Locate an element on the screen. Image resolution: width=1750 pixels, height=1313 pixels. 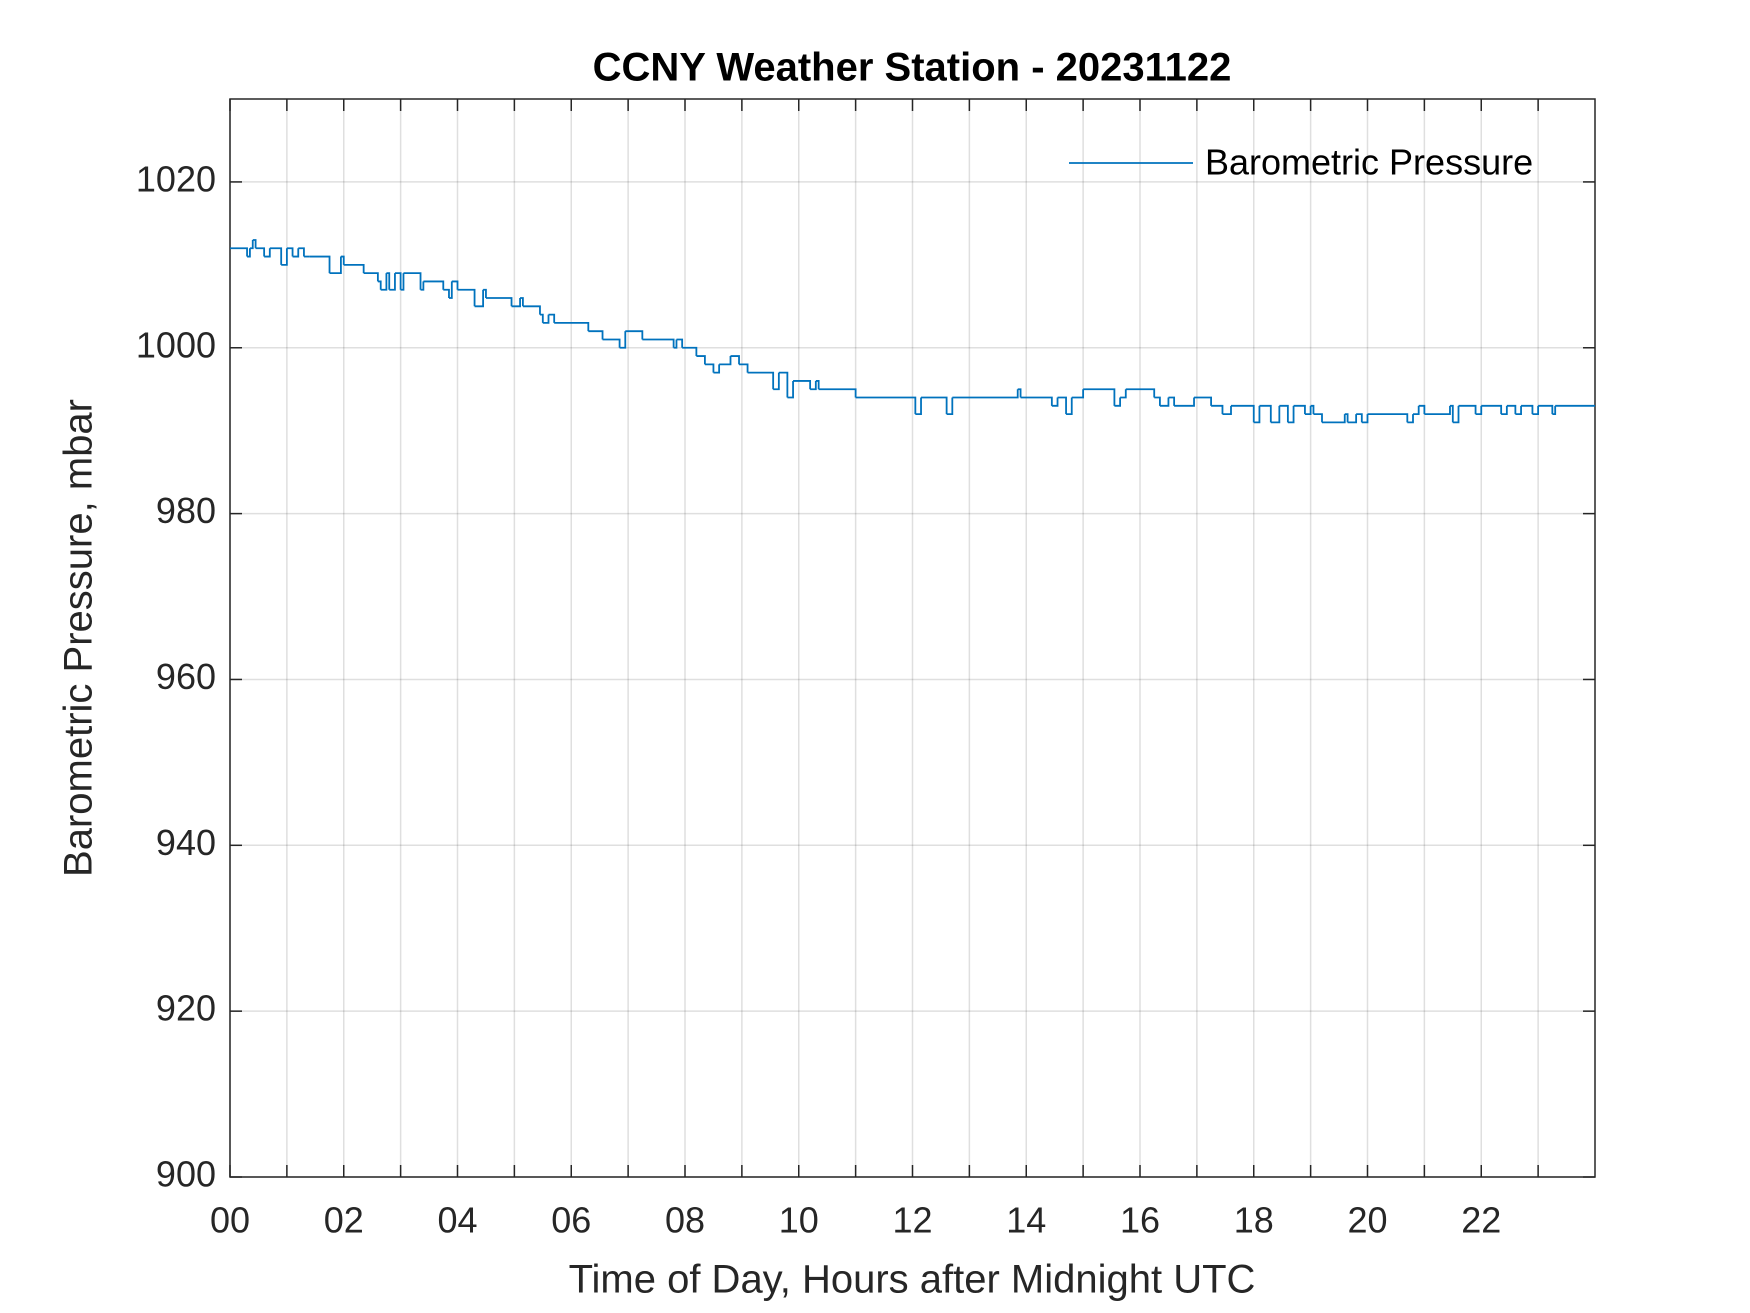
x-tick-label: 16 is located at coordinates (1140, 1220).